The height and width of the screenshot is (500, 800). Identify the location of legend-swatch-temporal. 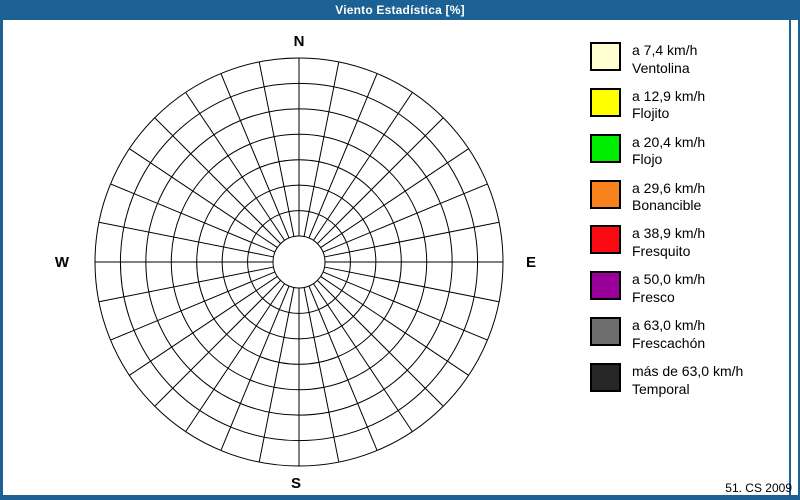
(605, 378).